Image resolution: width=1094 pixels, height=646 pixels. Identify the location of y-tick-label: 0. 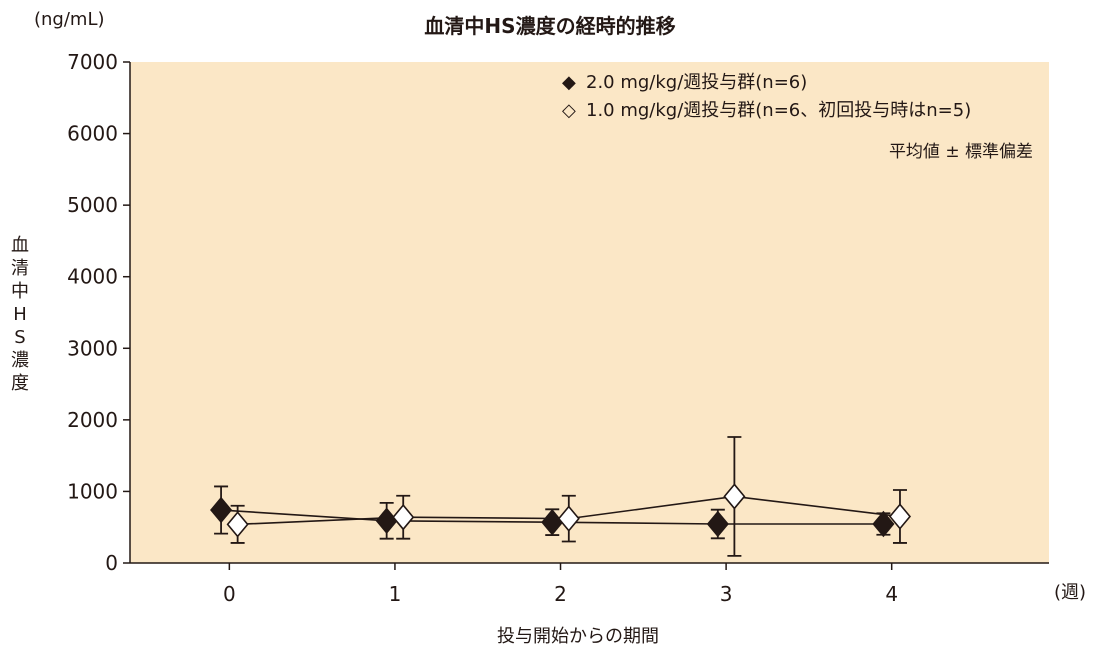
(111, 563).